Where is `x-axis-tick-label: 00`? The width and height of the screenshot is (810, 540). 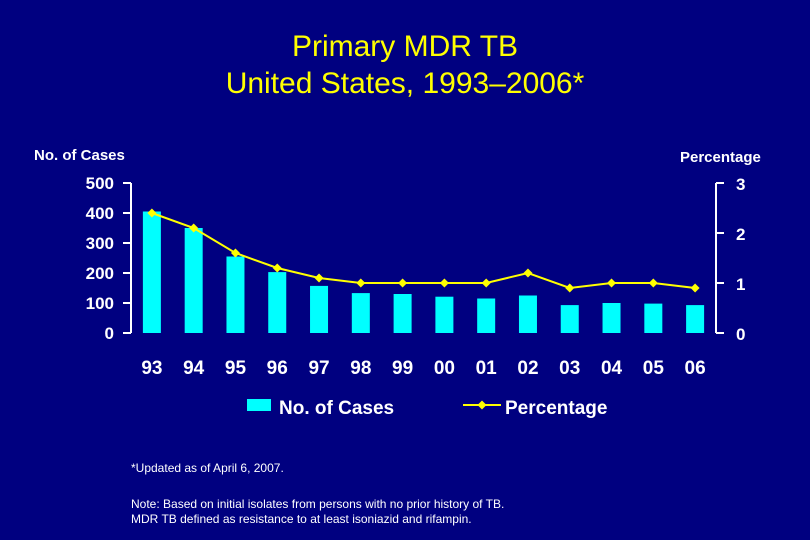
x-axis-tick-label: 00 is located at coordinates (444, 368).